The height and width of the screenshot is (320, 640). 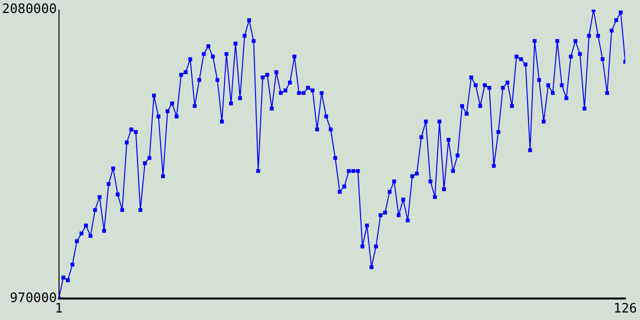 What do you see at coordinates (58, 309) in the screenshot?
I see `x-tick-label: 1` at bounding box center [58, 309].